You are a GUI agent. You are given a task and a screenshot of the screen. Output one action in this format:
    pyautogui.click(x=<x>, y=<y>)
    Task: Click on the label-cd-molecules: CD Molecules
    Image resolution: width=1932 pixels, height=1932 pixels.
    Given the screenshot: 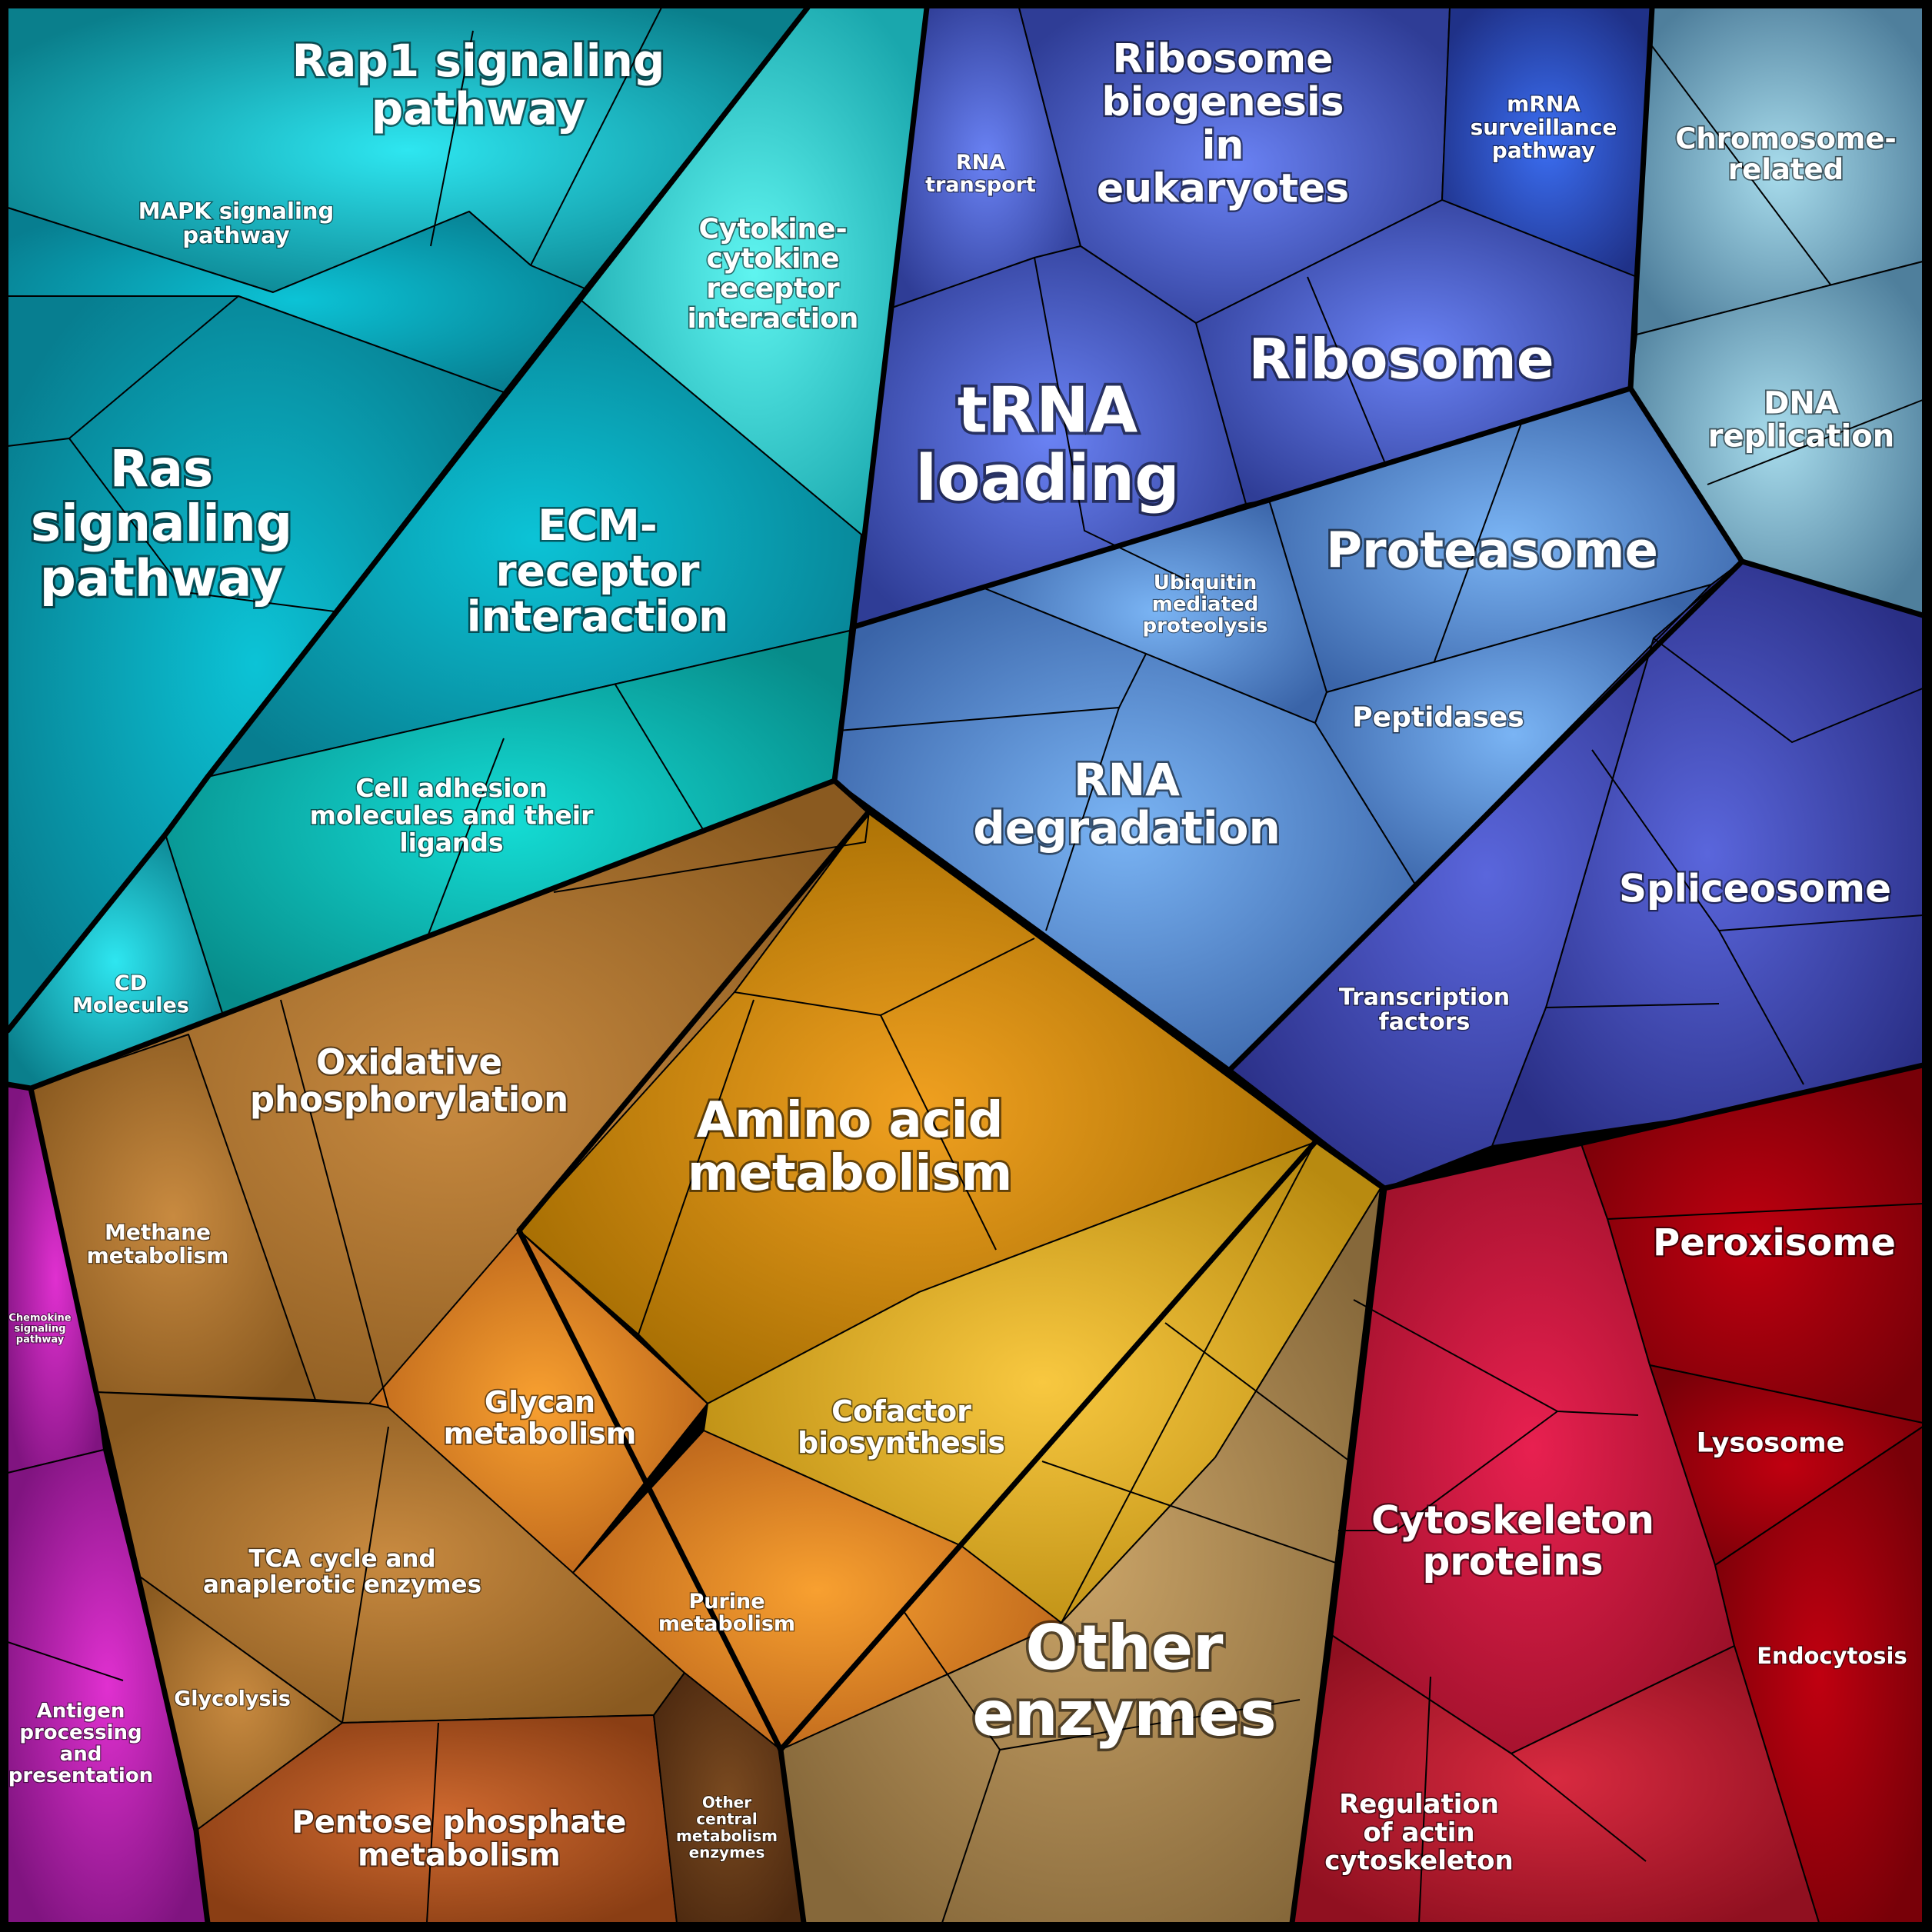 What is the action you would take?
    pyautogui.click(x=130, y=994)
    